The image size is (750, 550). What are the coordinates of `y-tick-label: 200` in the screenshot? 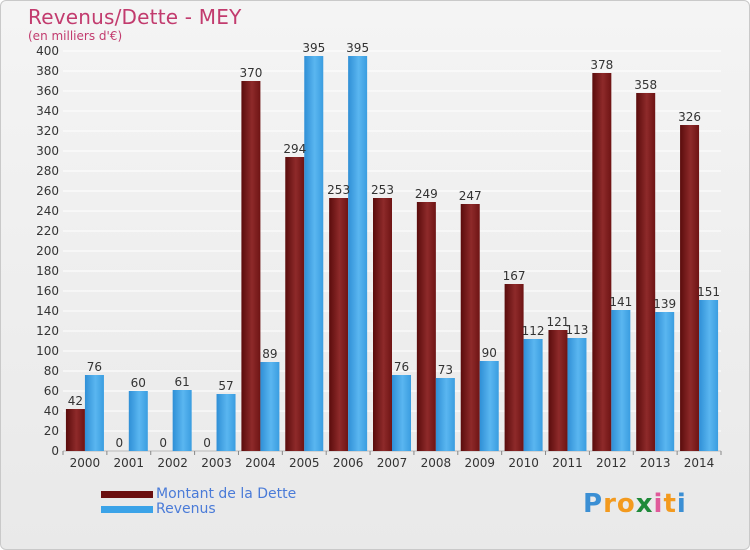 It's located at (47, 251).